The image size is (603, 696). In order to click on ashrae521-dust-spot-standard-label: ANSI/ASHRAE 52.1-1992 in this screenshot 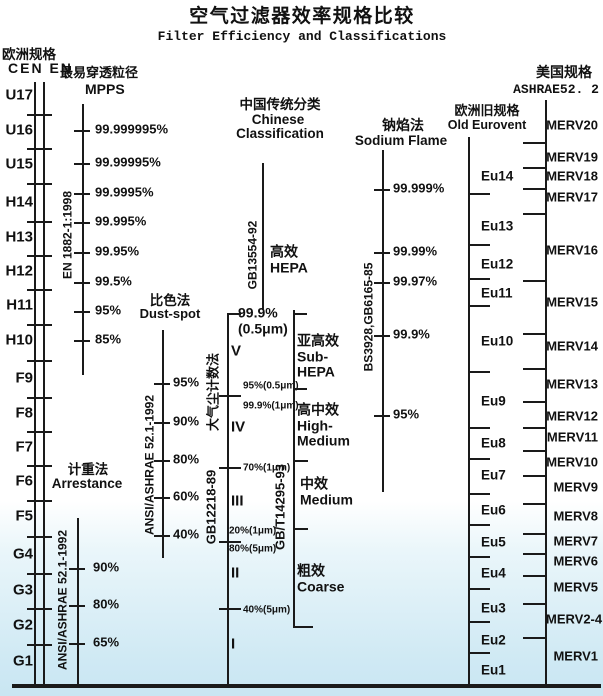, I will do `click(149, 465)`.